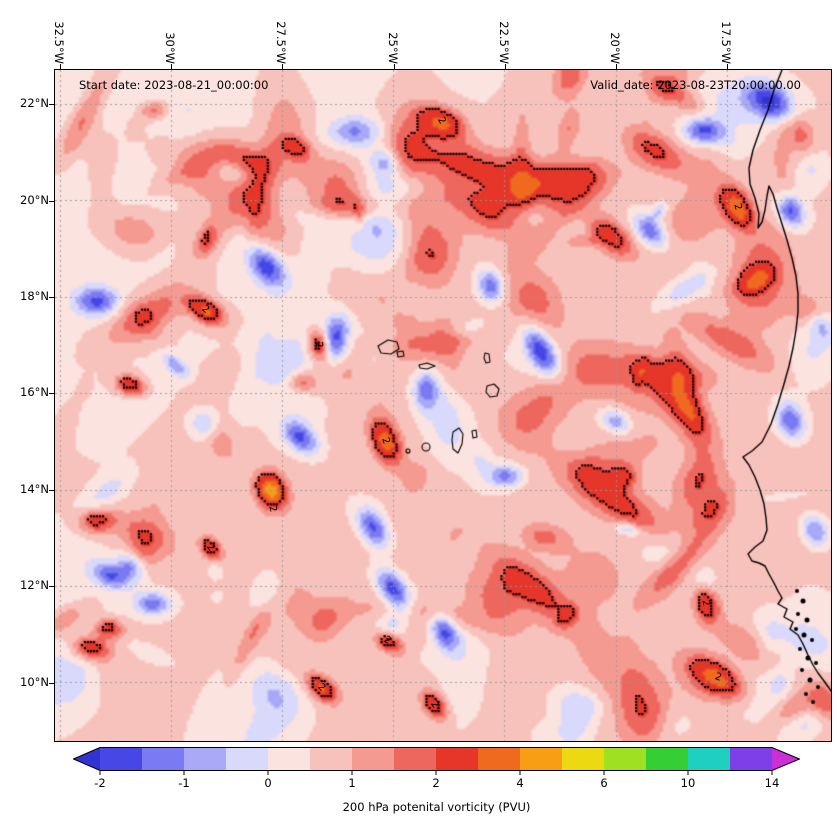  I want to click on colorbar-tick-label: 2, so click(436, 783).